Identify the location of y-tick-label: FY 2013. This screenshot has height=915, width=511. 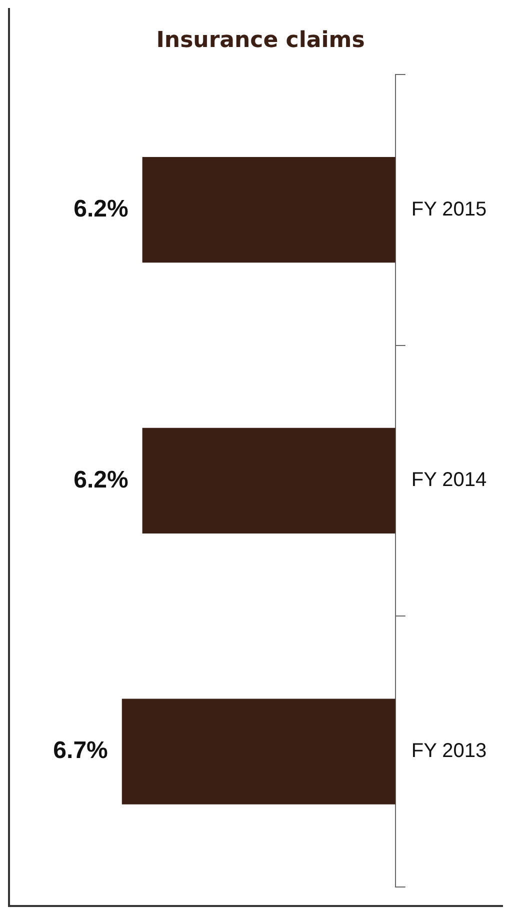
(449, 751).